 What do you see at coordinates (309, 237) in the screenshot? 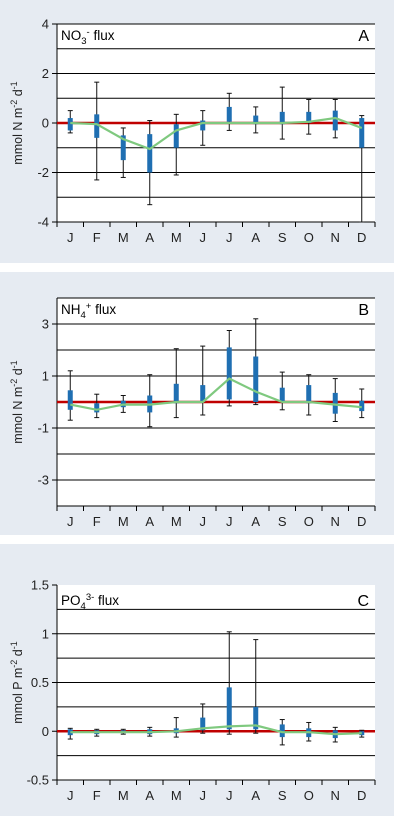
I see `category-label-a-9: O` at bounding box center [309, 237].